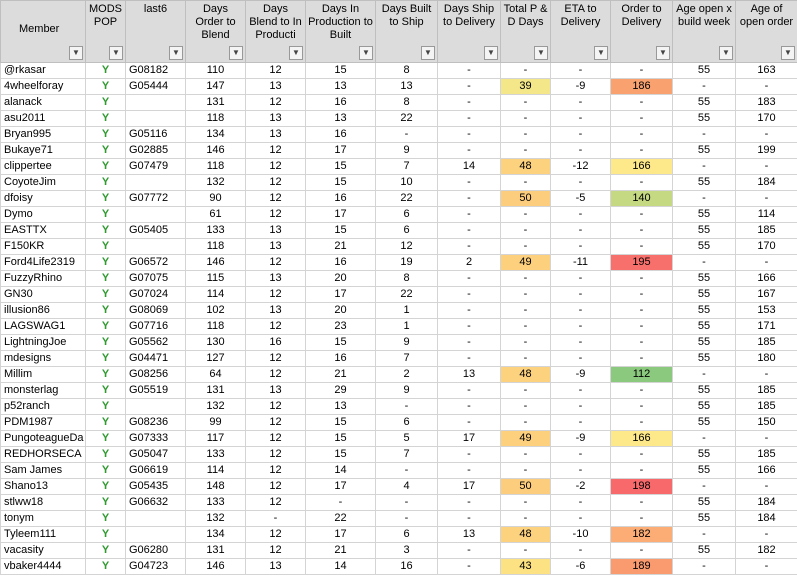 This screenshot has height=576, width=797. Describe the element at coordinates (580, 15) in the screenshot. I see `header-text: ETA to Delivery` at that location.